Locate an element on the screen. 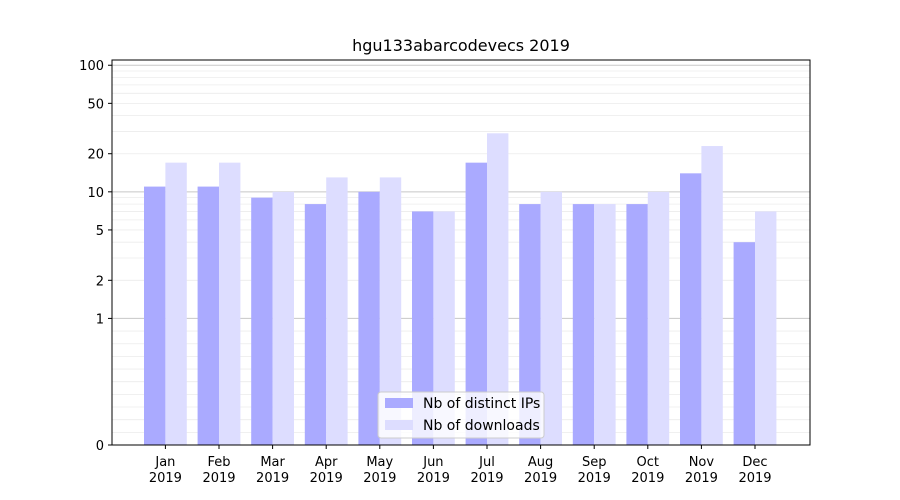 The image size is (900, 500). x-tick-label-month: Sep is located at coordinates (594, 462).